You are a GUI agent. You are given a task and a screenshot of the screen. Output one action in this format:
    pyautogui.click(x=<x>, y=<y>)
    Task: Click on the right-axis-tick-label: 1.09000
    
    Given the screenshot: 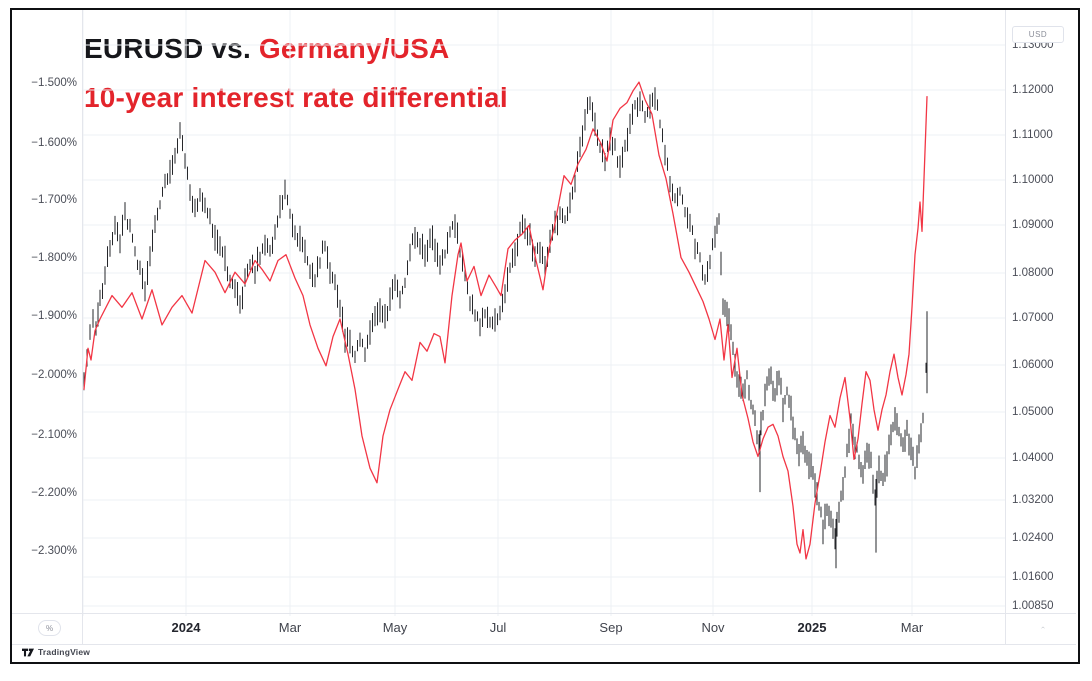 What is the action you would take?
    pyautogui.click(x=1033, y=225)
    